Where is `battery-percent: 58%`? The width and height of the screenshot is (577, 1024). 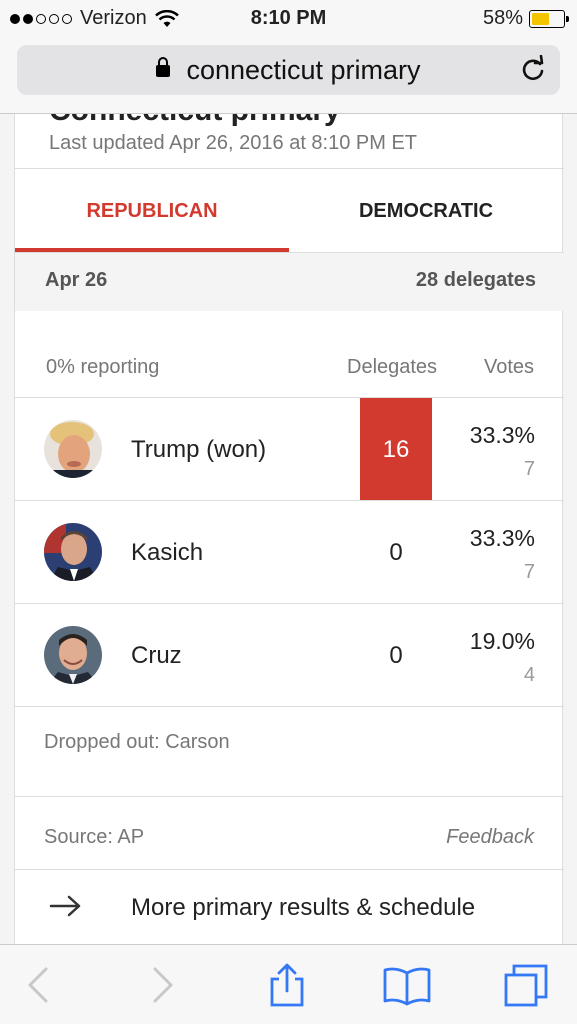 battery-percent: 58% is located at coordinates (502, 18).